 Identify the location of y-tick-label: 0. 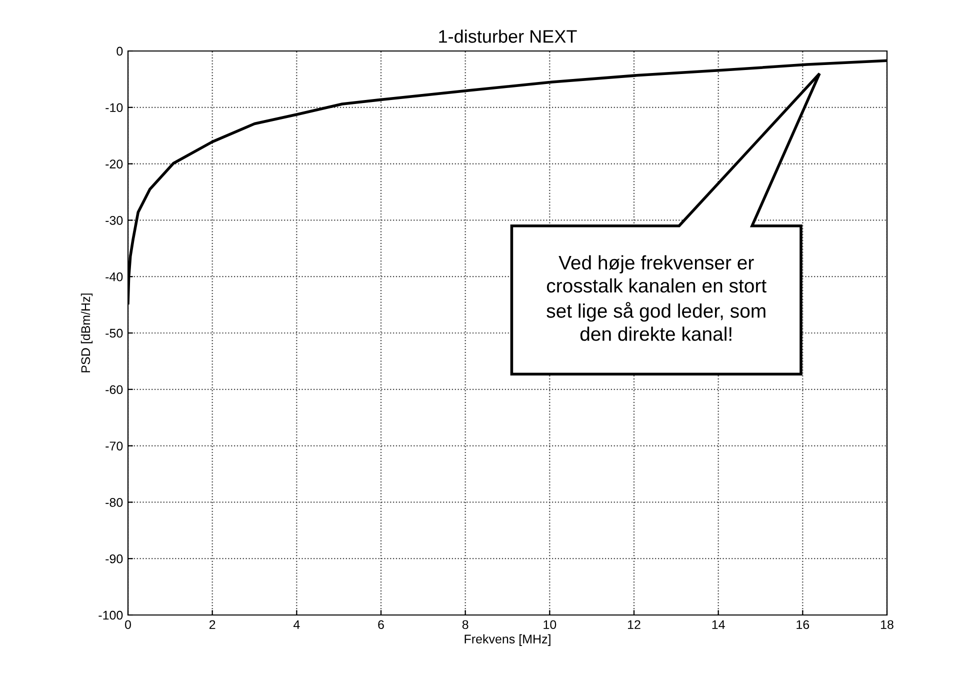
(119, 51).